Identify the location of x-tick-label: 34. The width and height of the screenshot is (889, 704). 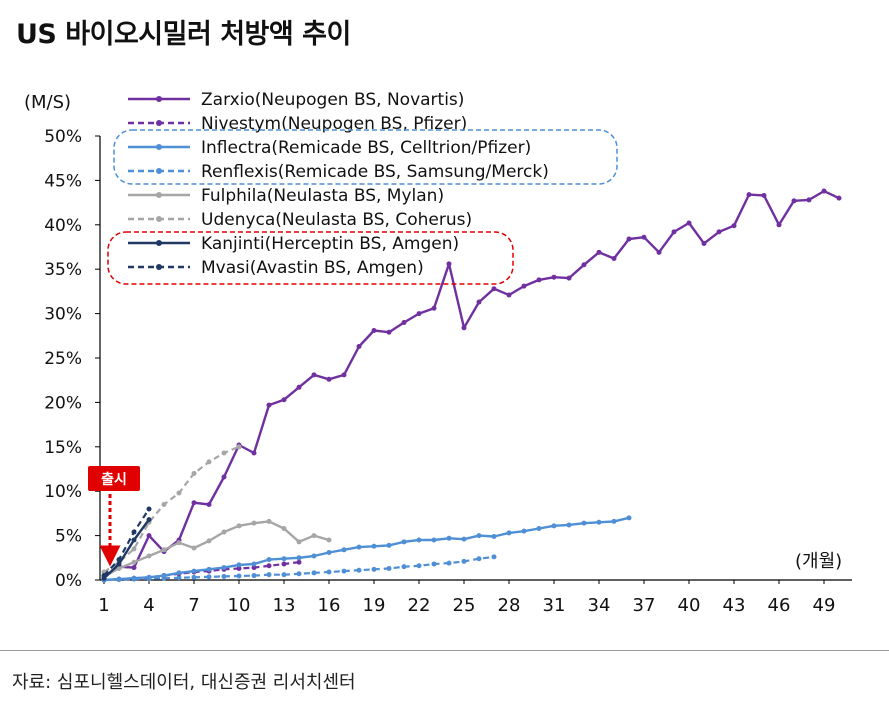
(599, 605).